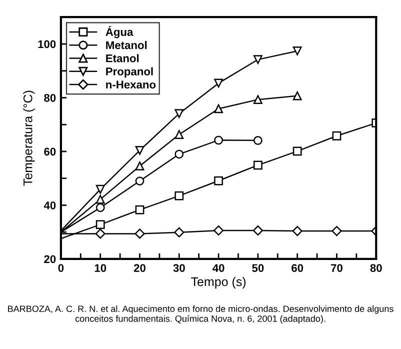 This screenshot has width=401, height=349. Describe the element at coordinates (50, 152) in the screenshot. I see `y-tick-label: 60` at that location.